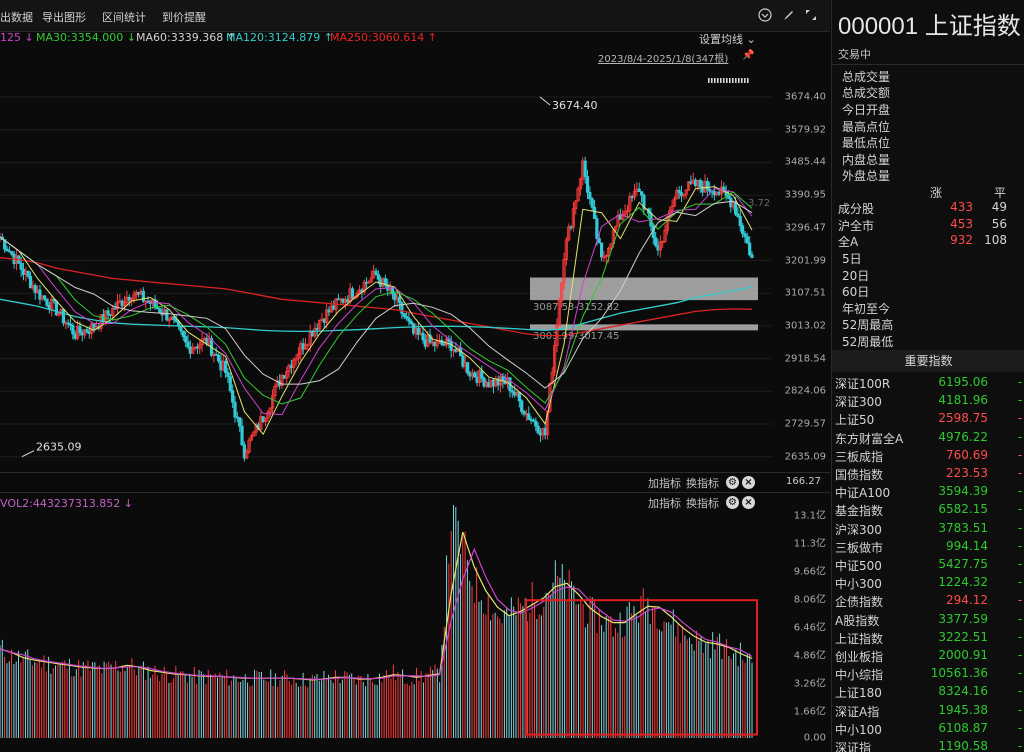  What do you see at coordinates (928, 509) in the screenshot?
I see `index-row: 基金指数 6582.15 -` at bounding box center [928, 509].